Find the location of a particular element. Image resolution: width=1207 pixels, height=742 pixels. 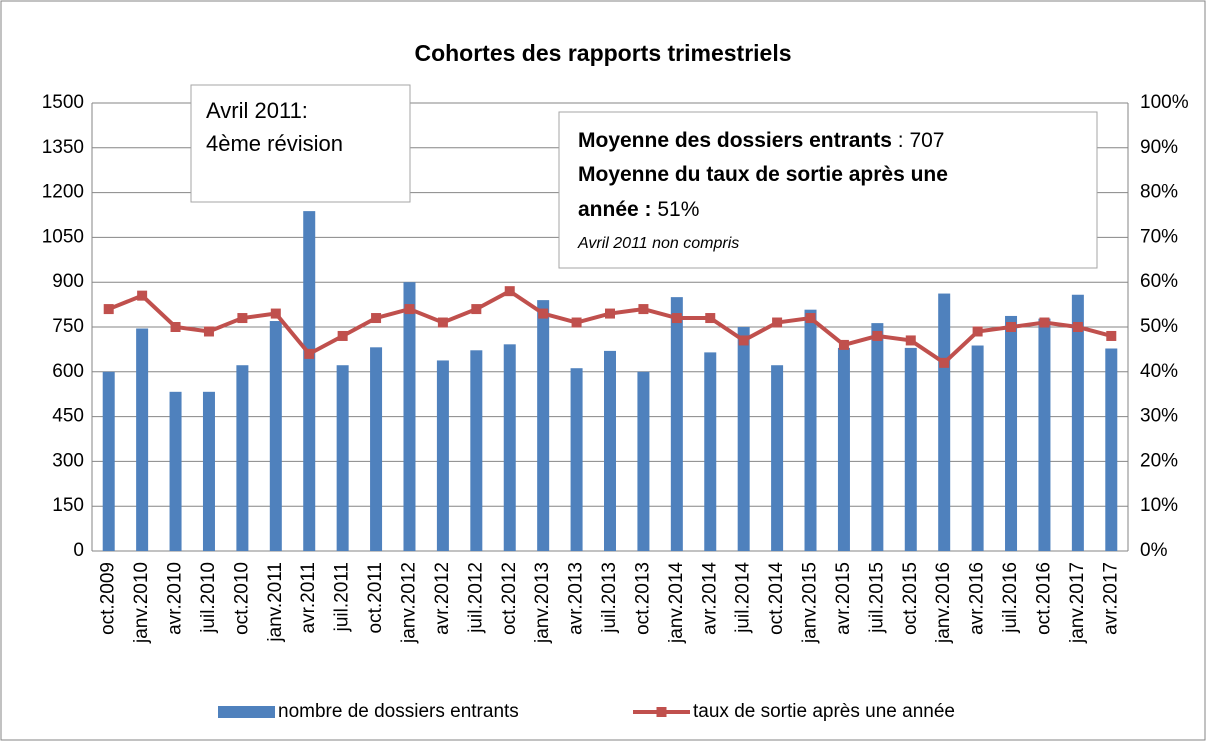

annotation-text: Moyenne du taux de sortie après une is located at coordinates (763, 174).